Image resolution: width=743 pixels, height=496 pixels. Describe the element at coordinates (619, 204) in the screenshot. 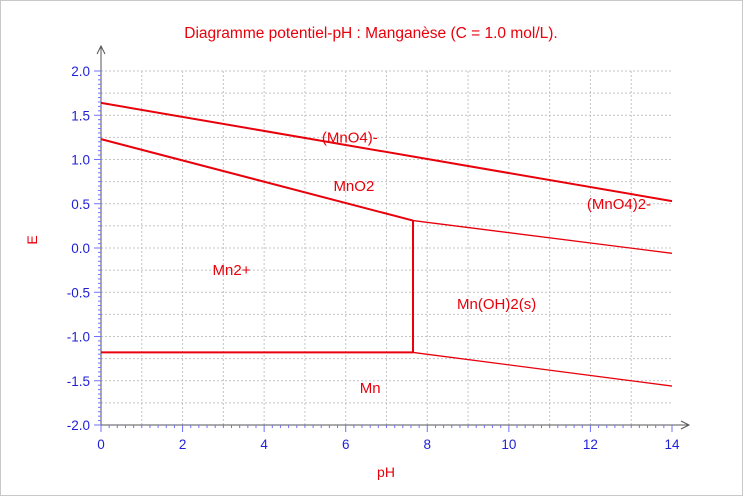

I see `region-label: (MnO4)2-` at that location.